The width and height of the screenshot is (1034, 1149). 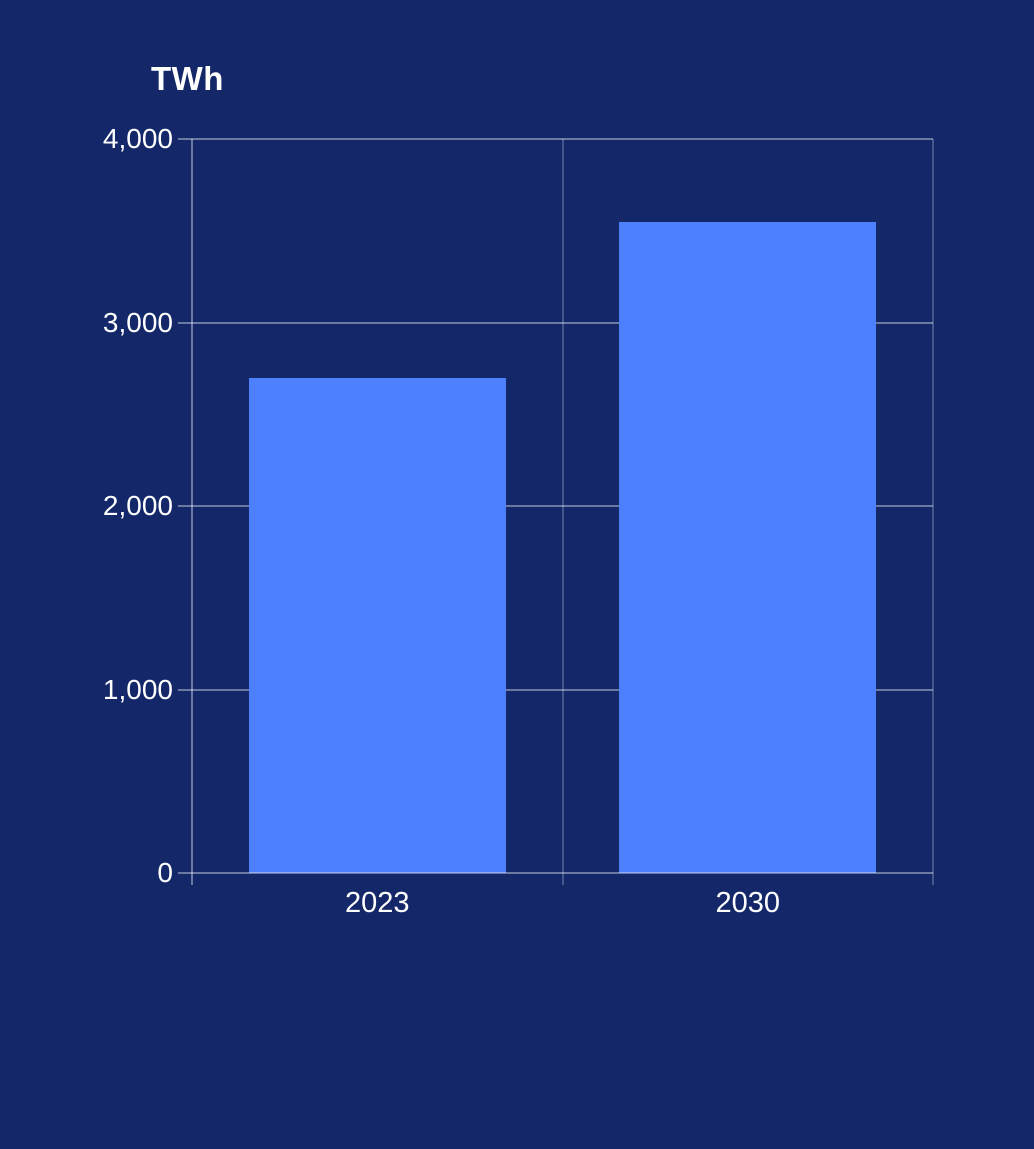 What do you see at coordinates (192, 512) in the screenshot?
I see `y-axis-line` at bounding box center [192, 512].